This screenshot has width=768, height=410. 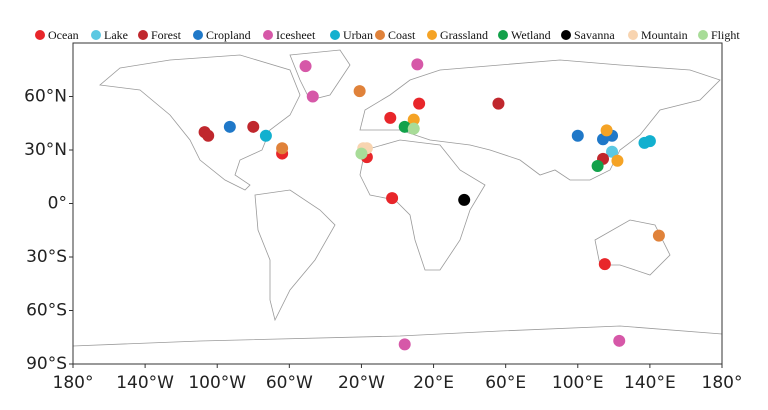 What do you see at coordinates (361, 383) in the screenshot?
I see `x-tick-label: 20°W` at bounding box center [361, 383].